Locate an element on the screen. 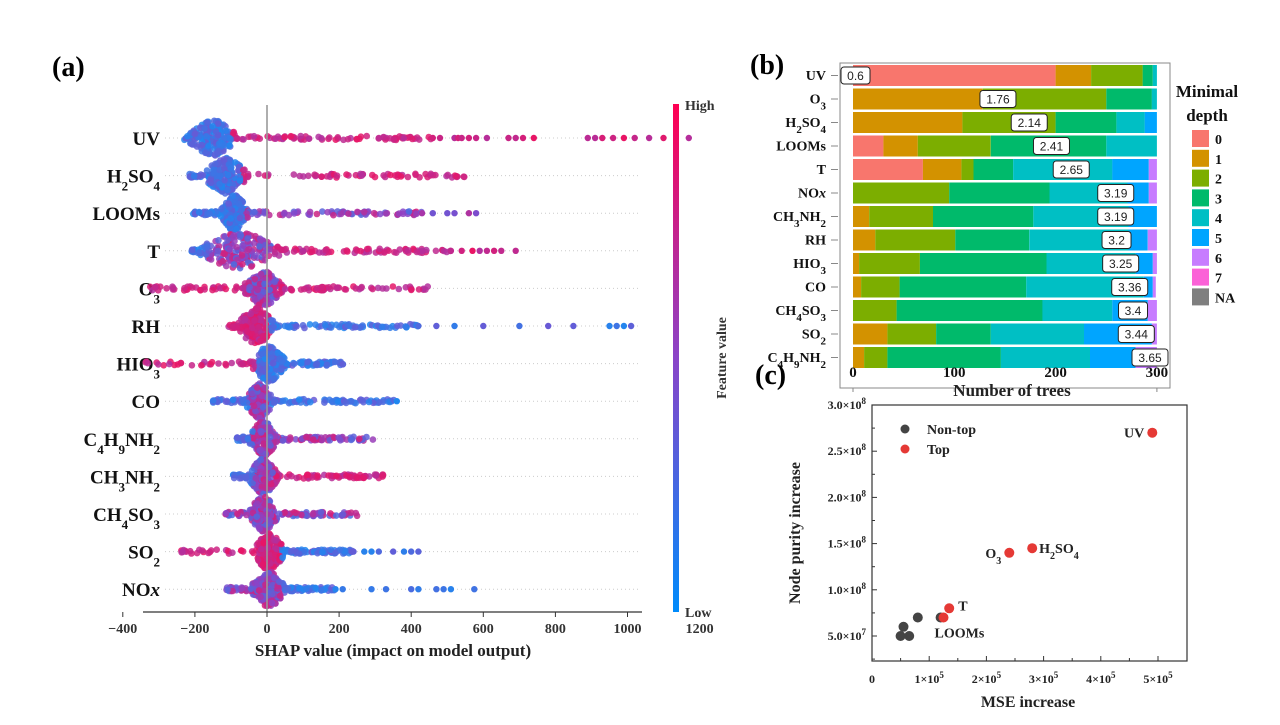  x-axis-title: Number of trees is located at coordinates (1012, 390).